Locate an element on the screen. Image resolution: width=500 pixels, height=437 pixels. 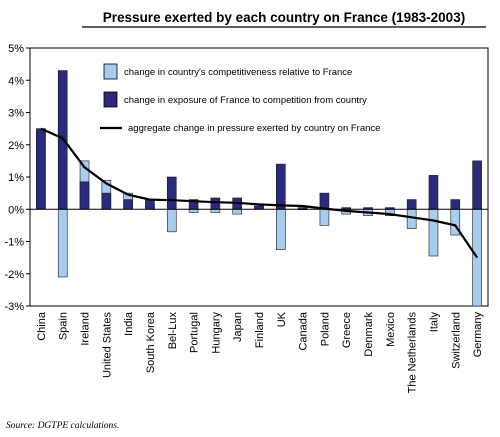
category-label: Mexico is located at coordinates (391, 329).